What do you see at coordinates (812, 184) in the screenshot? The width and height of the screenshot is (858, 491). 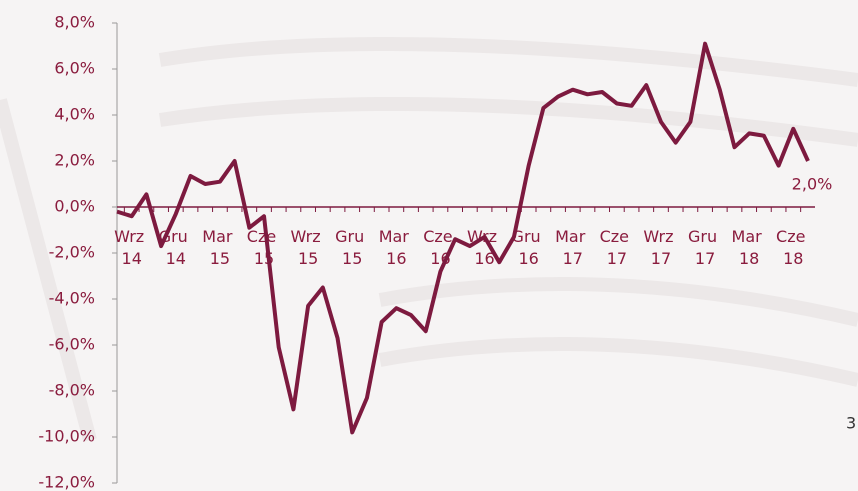 I see `data-label: 2,0%` at bounding box center [812, 184].